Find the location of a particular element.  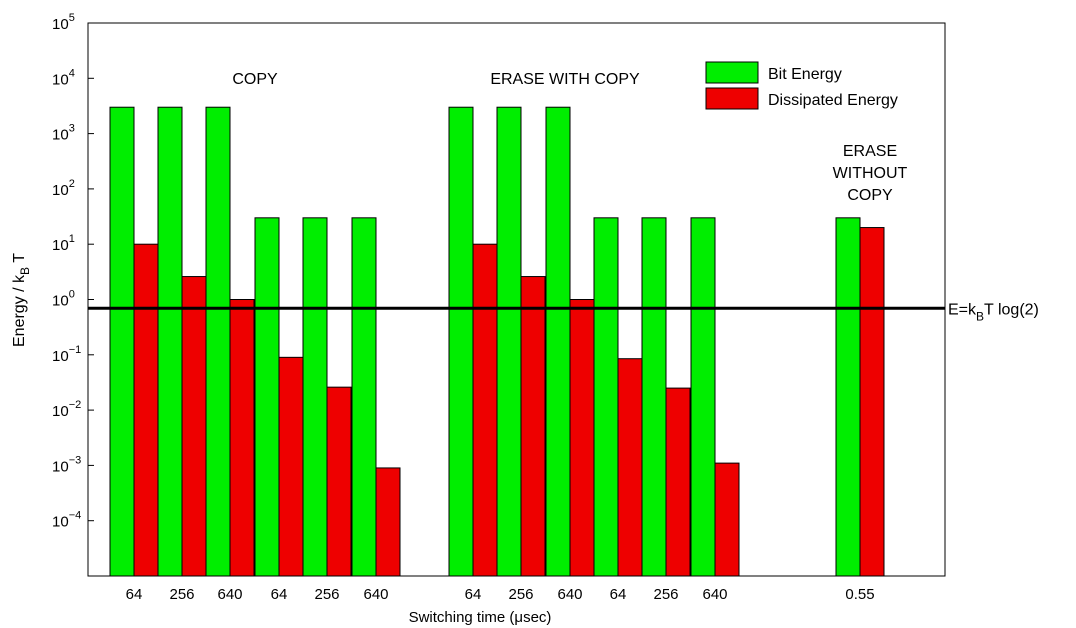

legend-swatch-bit-energy is located at coordinates (732, 72).